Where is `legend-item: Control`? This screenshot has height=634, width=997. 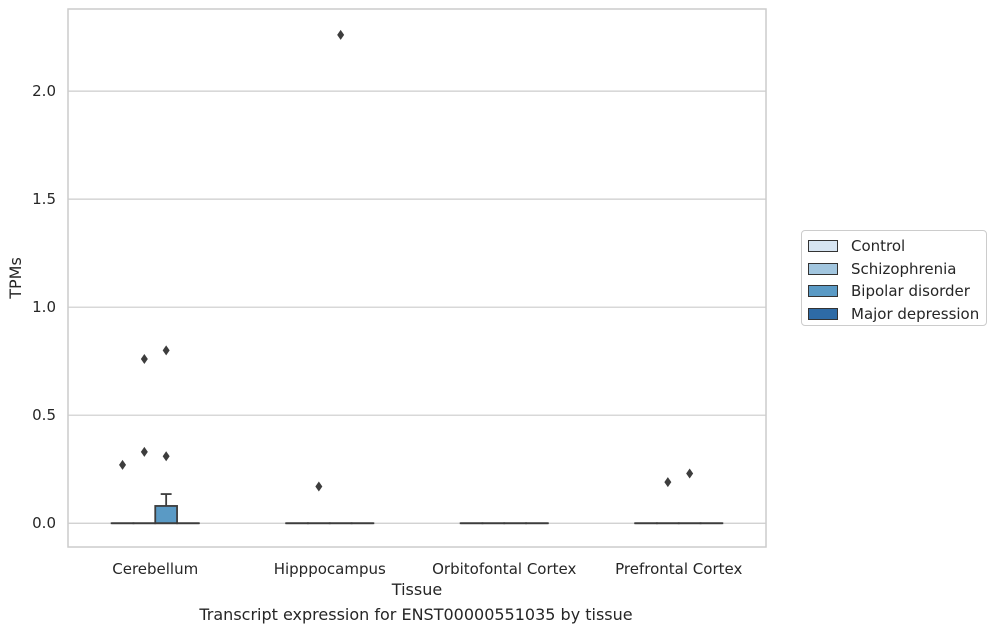 legend-item: Control is located at coordinates (897, 246).